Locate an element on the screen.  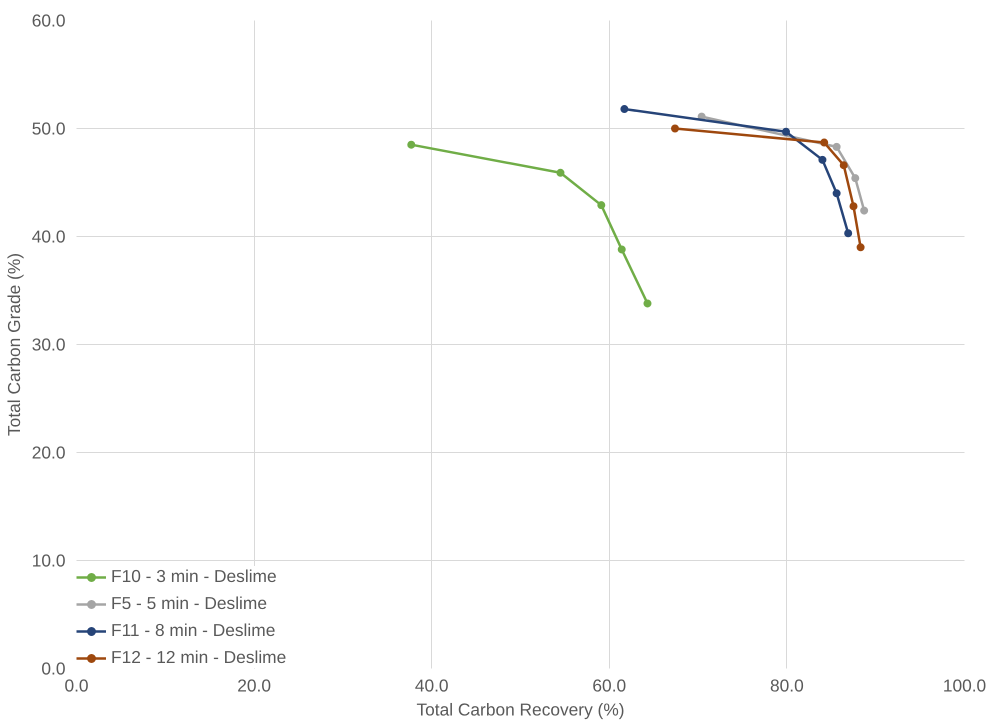
legend-label: F10 - 3 min - Deslime is located at coordinates (194, 576).